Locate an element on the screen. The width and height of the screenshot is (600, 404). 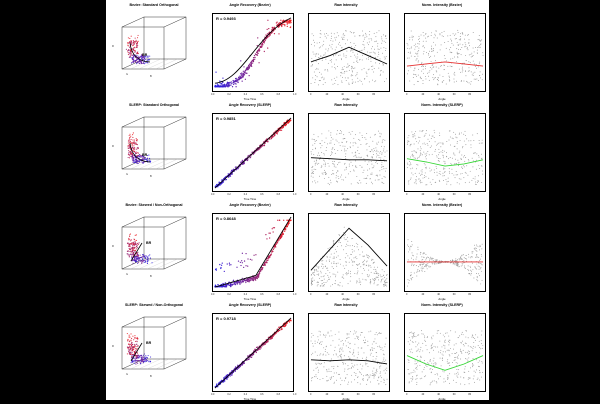
cube-axis-label: B is located at coordinates (151, 76).